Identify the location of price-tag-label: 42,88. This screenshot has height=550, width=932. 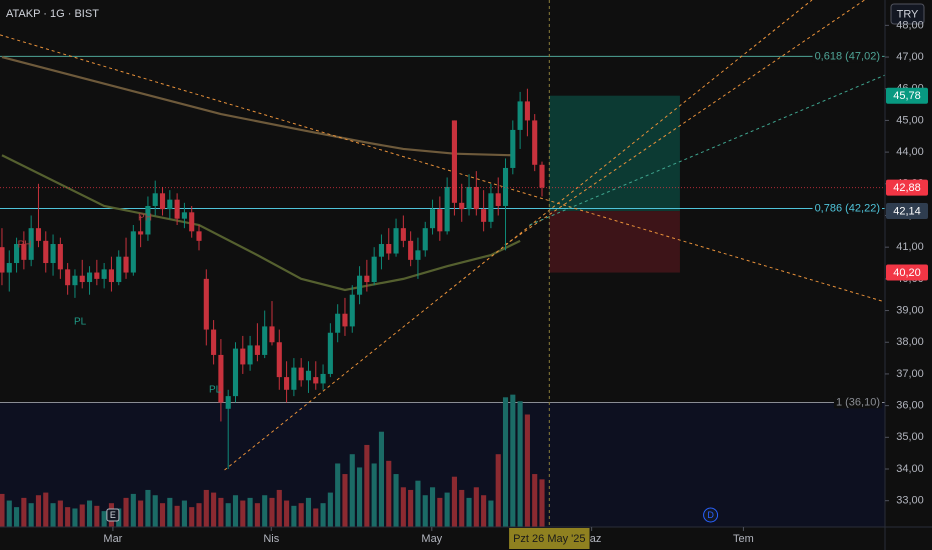
(907, 188).